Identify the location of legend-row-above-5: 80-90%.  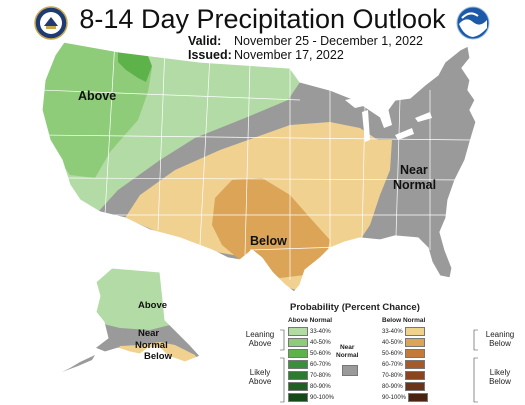
(310, 386).